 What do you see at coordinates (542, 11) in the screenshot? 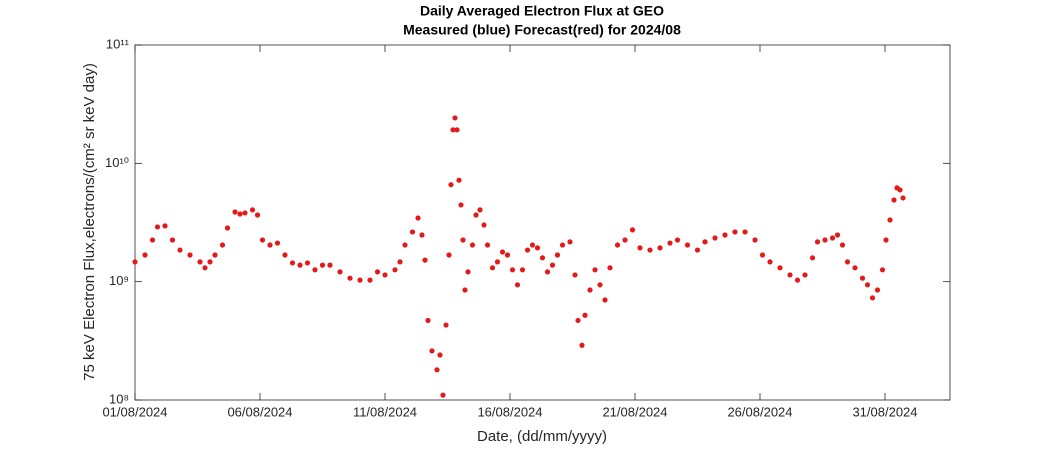
I see `chart-title: Daily Averaged Electron Flux at GEO` at bounding box center [542, 11].